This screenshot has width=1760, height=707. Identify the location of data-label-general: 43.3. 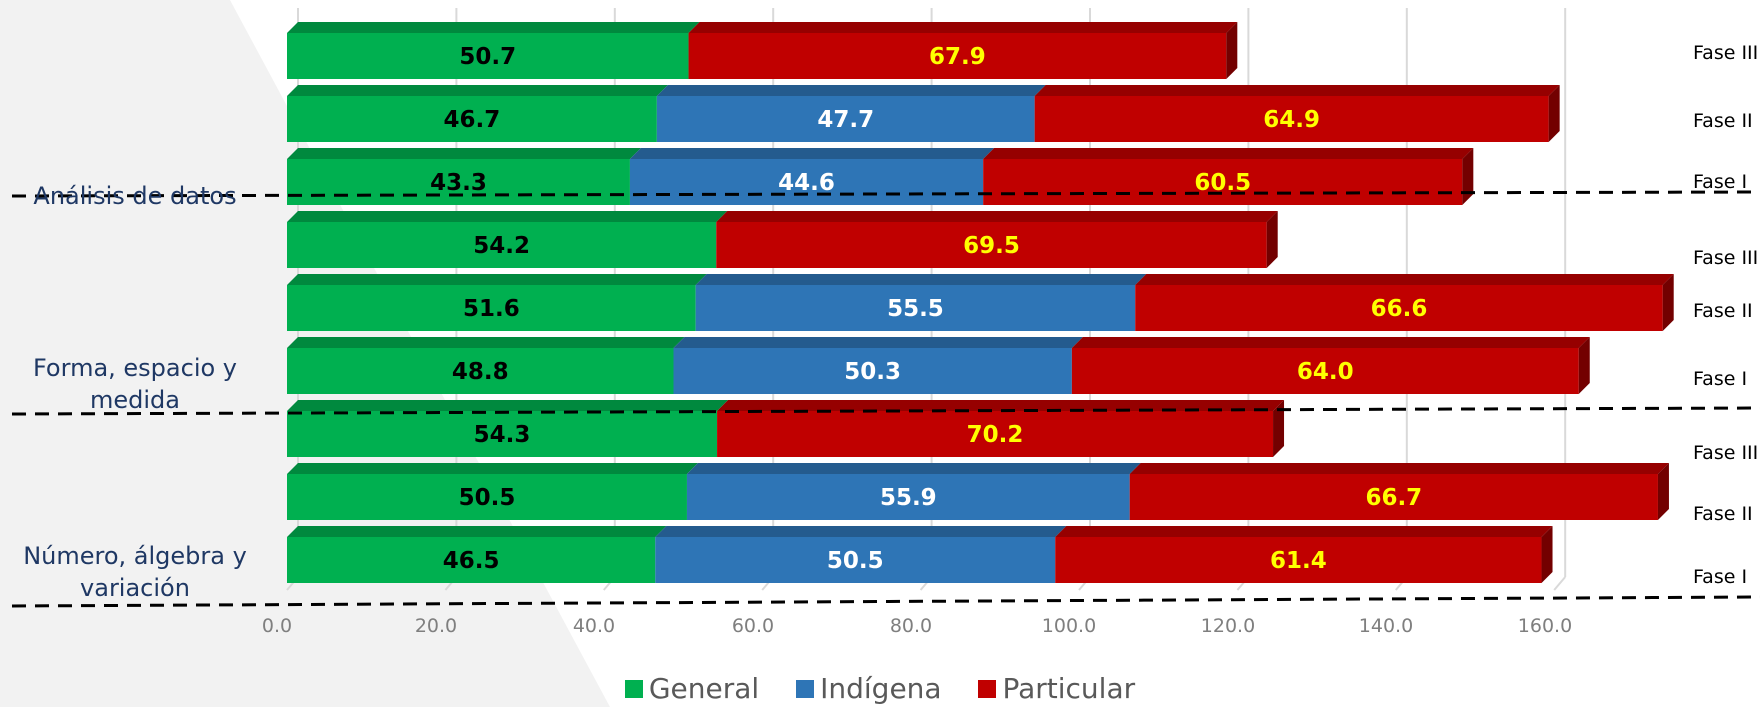
(458, 183).